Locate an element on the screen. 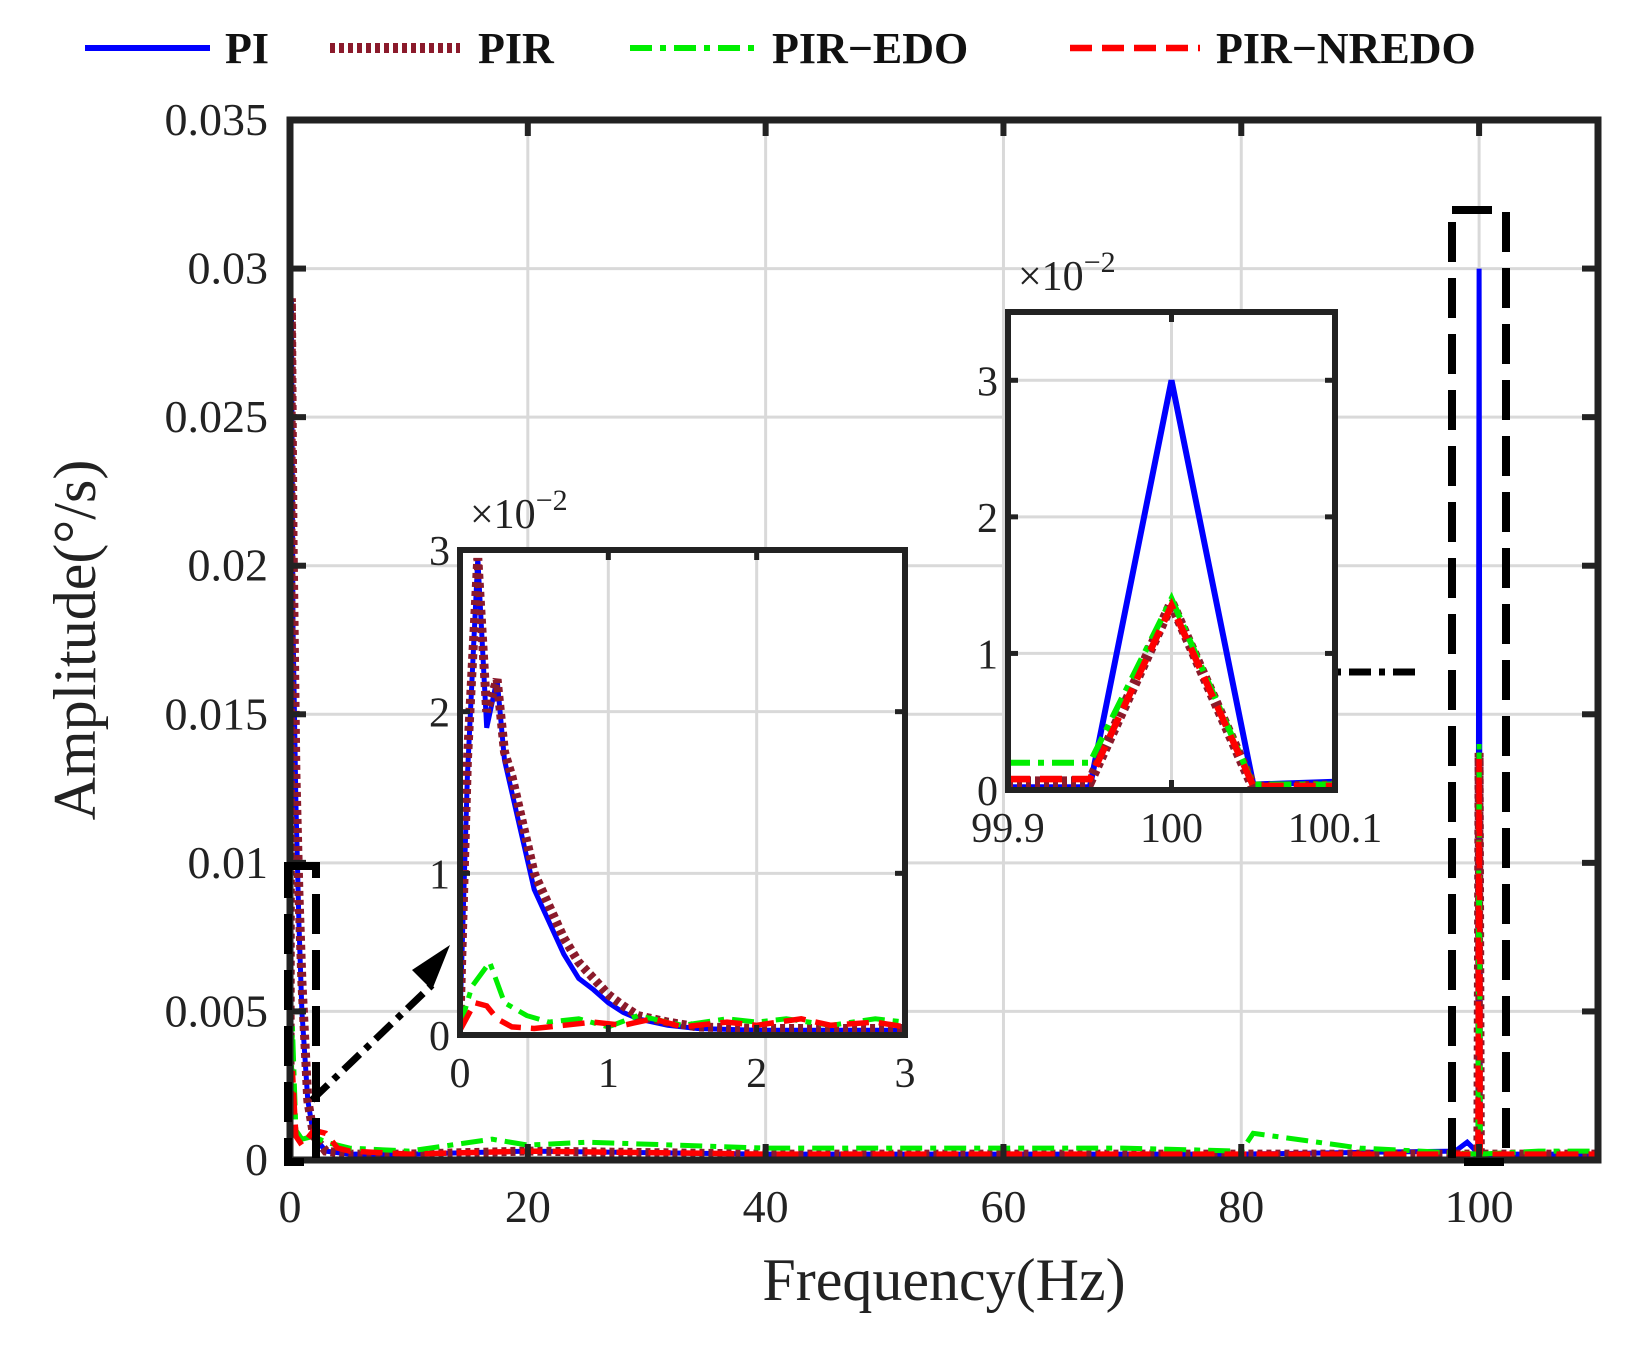  inset1-multiplier: ×10⁻² is located at coordinates (519, 511).